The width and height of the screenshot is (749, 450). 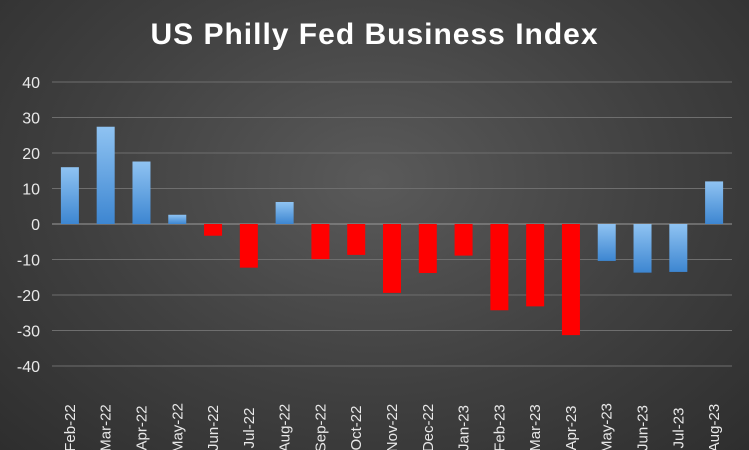 What do you see at coordinates (643, 427) in the screenshot?
I see `x-tick-label: Jun-23` at bounding box center [643, 427].